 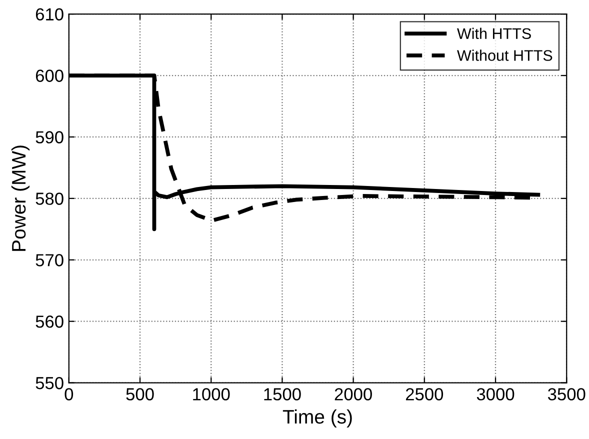 I want to click on x-tick-label: 1500, so click(x=282, y=394).